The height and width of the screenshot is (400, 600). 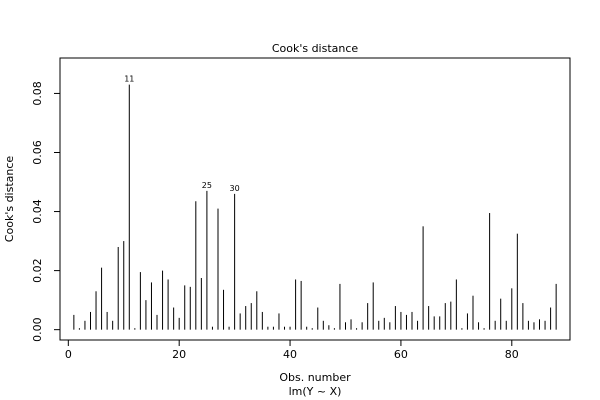 I want to click on x-axis-label: Obs. number, so click(x=315, y=377).